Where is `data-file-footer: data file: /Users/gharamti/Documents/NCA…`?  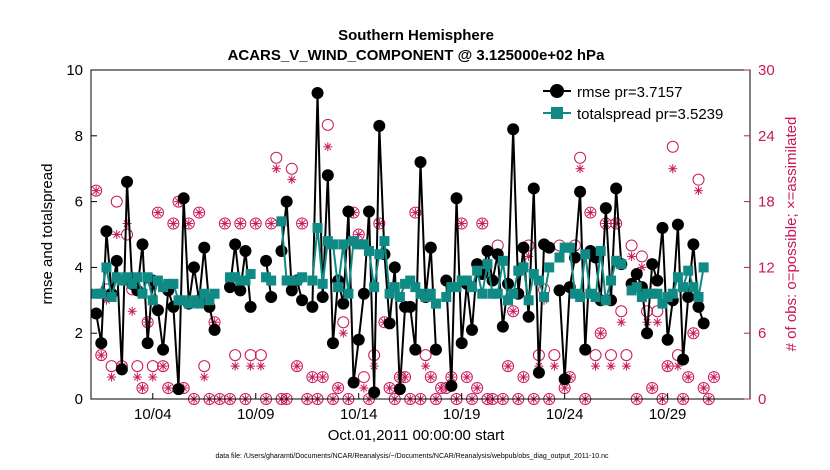 data-file-footer: data file: /Users/gharamti/Documents/NCA… is located at coordinates (412, 456).